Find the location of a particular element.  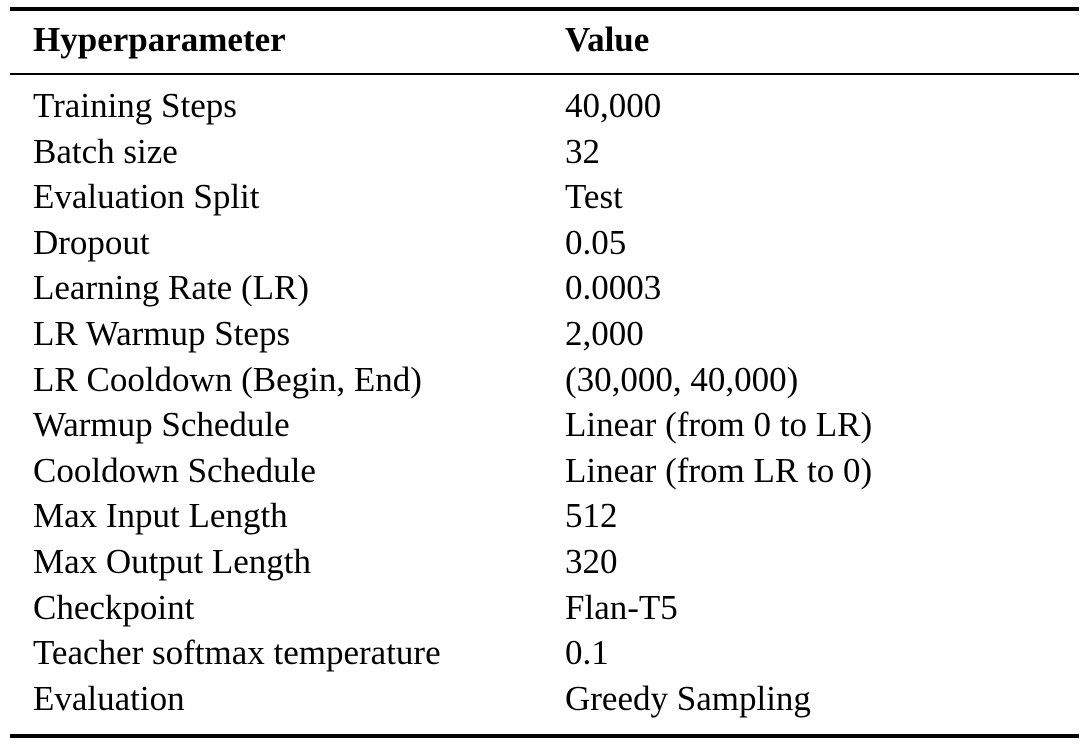

table-row: Training Steps 40,000 is located at coordinates (544, 106).